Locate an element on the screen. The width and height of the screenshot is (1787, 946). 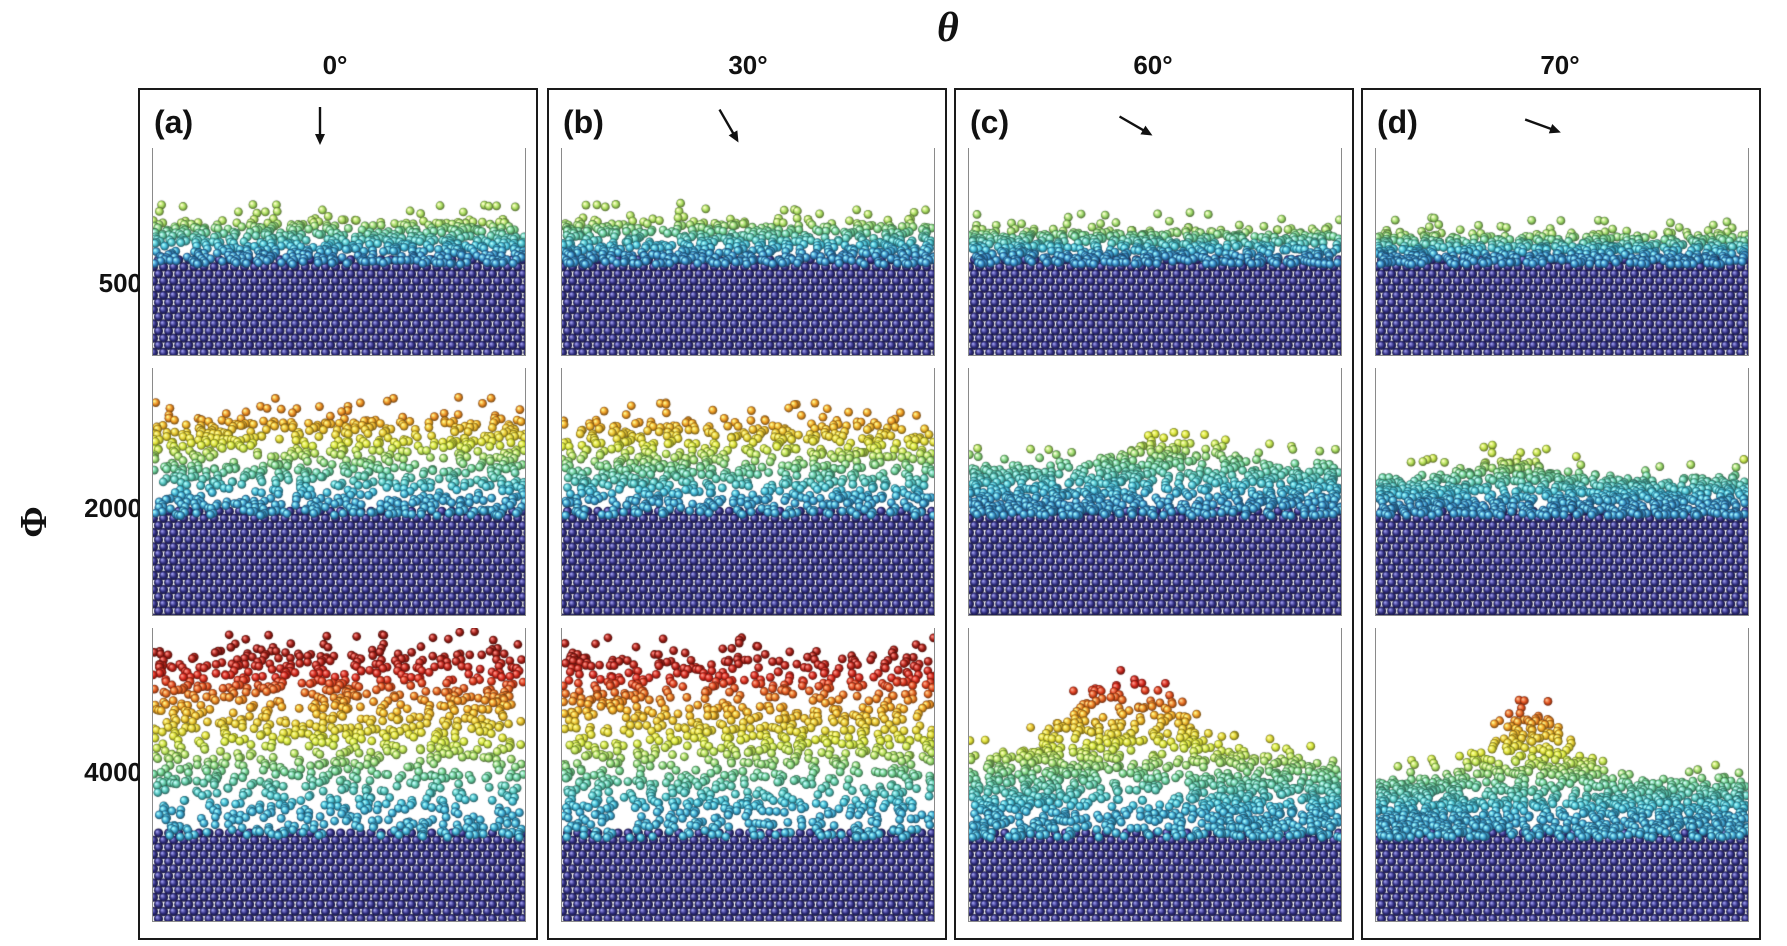
row-label-500: 500 is located at coordinates (120, 283).